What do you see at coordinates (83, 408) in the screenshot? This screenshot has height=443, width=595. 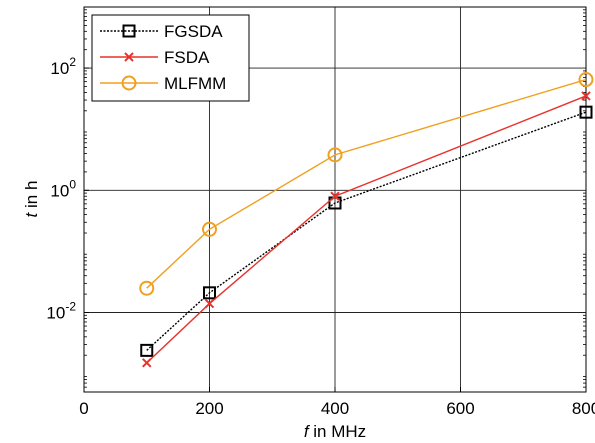 I see `x-tick-label: 0` at bounding box center [83, 408].